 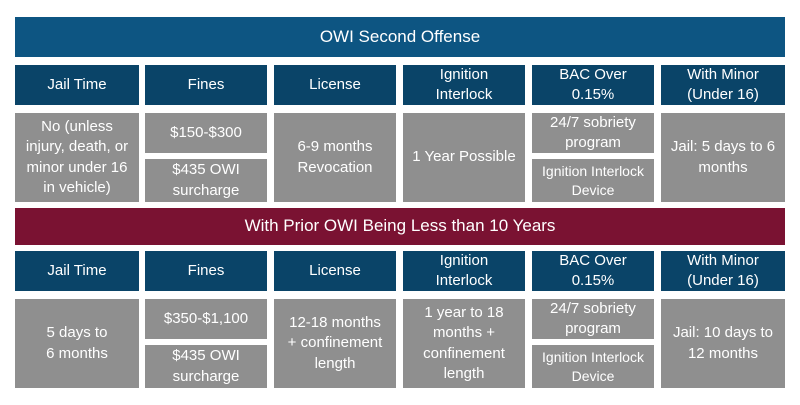 What do you see at coordinates (464, 157) in the screenshot?
I see `cell-ignition-interlock: 1 Year Possible` at bounding box center [464, 157].